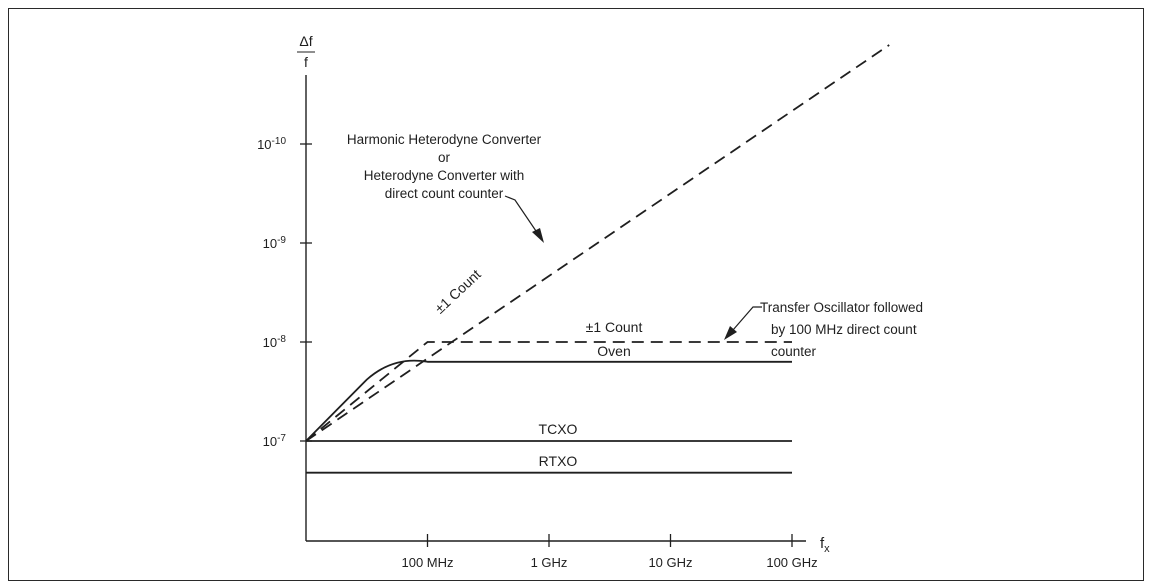 This screenshot has width=1156, height=583. I want to click on x-axis-label: fx, so click(825, 545).